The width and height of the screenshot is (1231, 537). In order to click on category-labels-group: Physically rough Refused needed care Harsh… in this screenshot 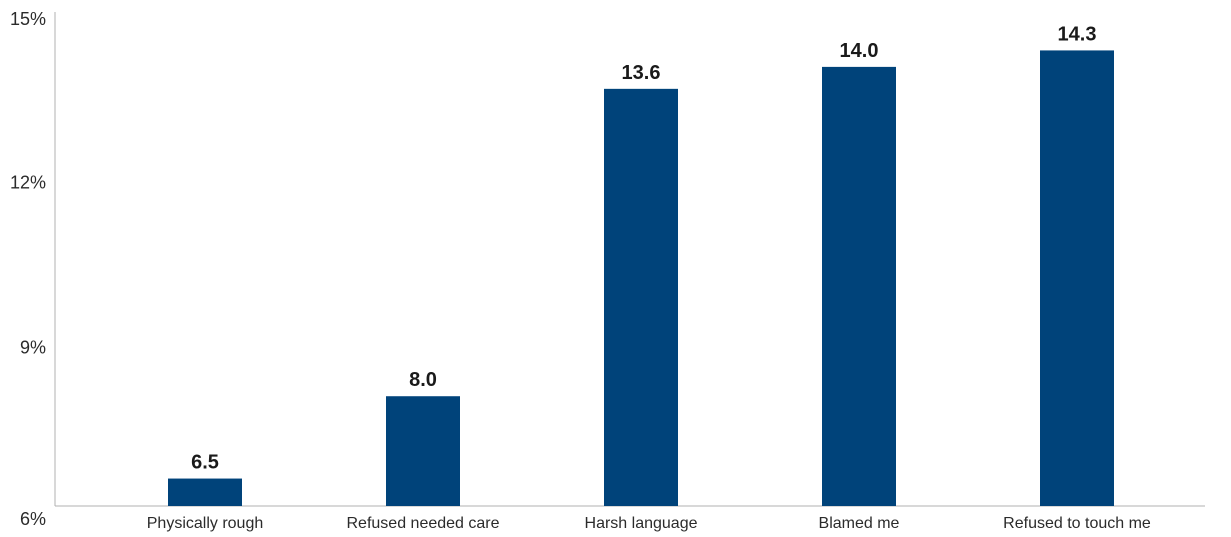, I will do `click(649, 523)`.